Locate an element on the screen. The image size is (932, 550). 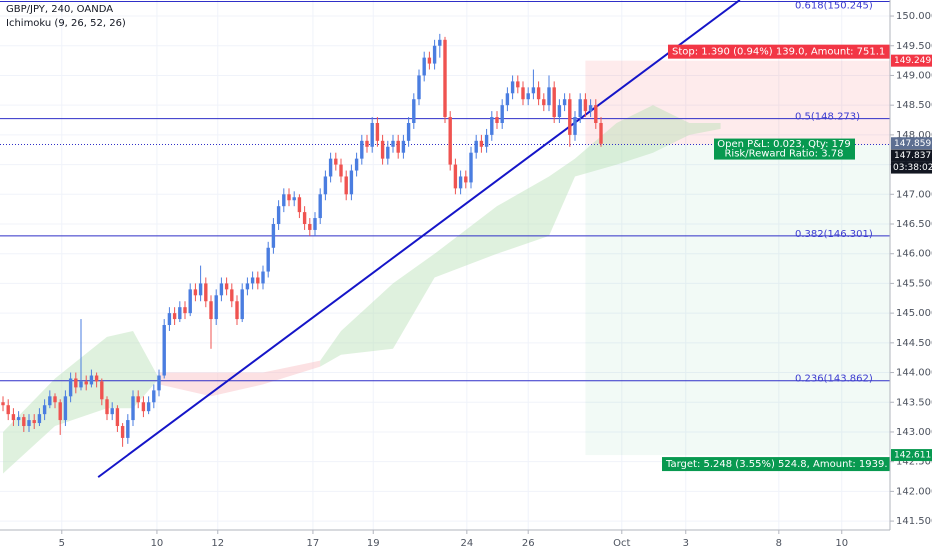
rr-label: Risk/Reward Ratio: 3.78 is located at coordinates (783, 154).